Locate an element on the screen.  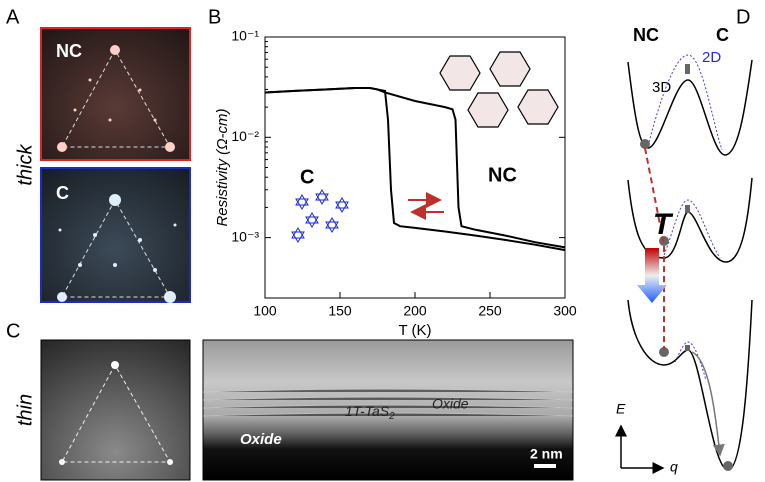
annotation: 1T-TaS2 is located at coordinates (370, 412).